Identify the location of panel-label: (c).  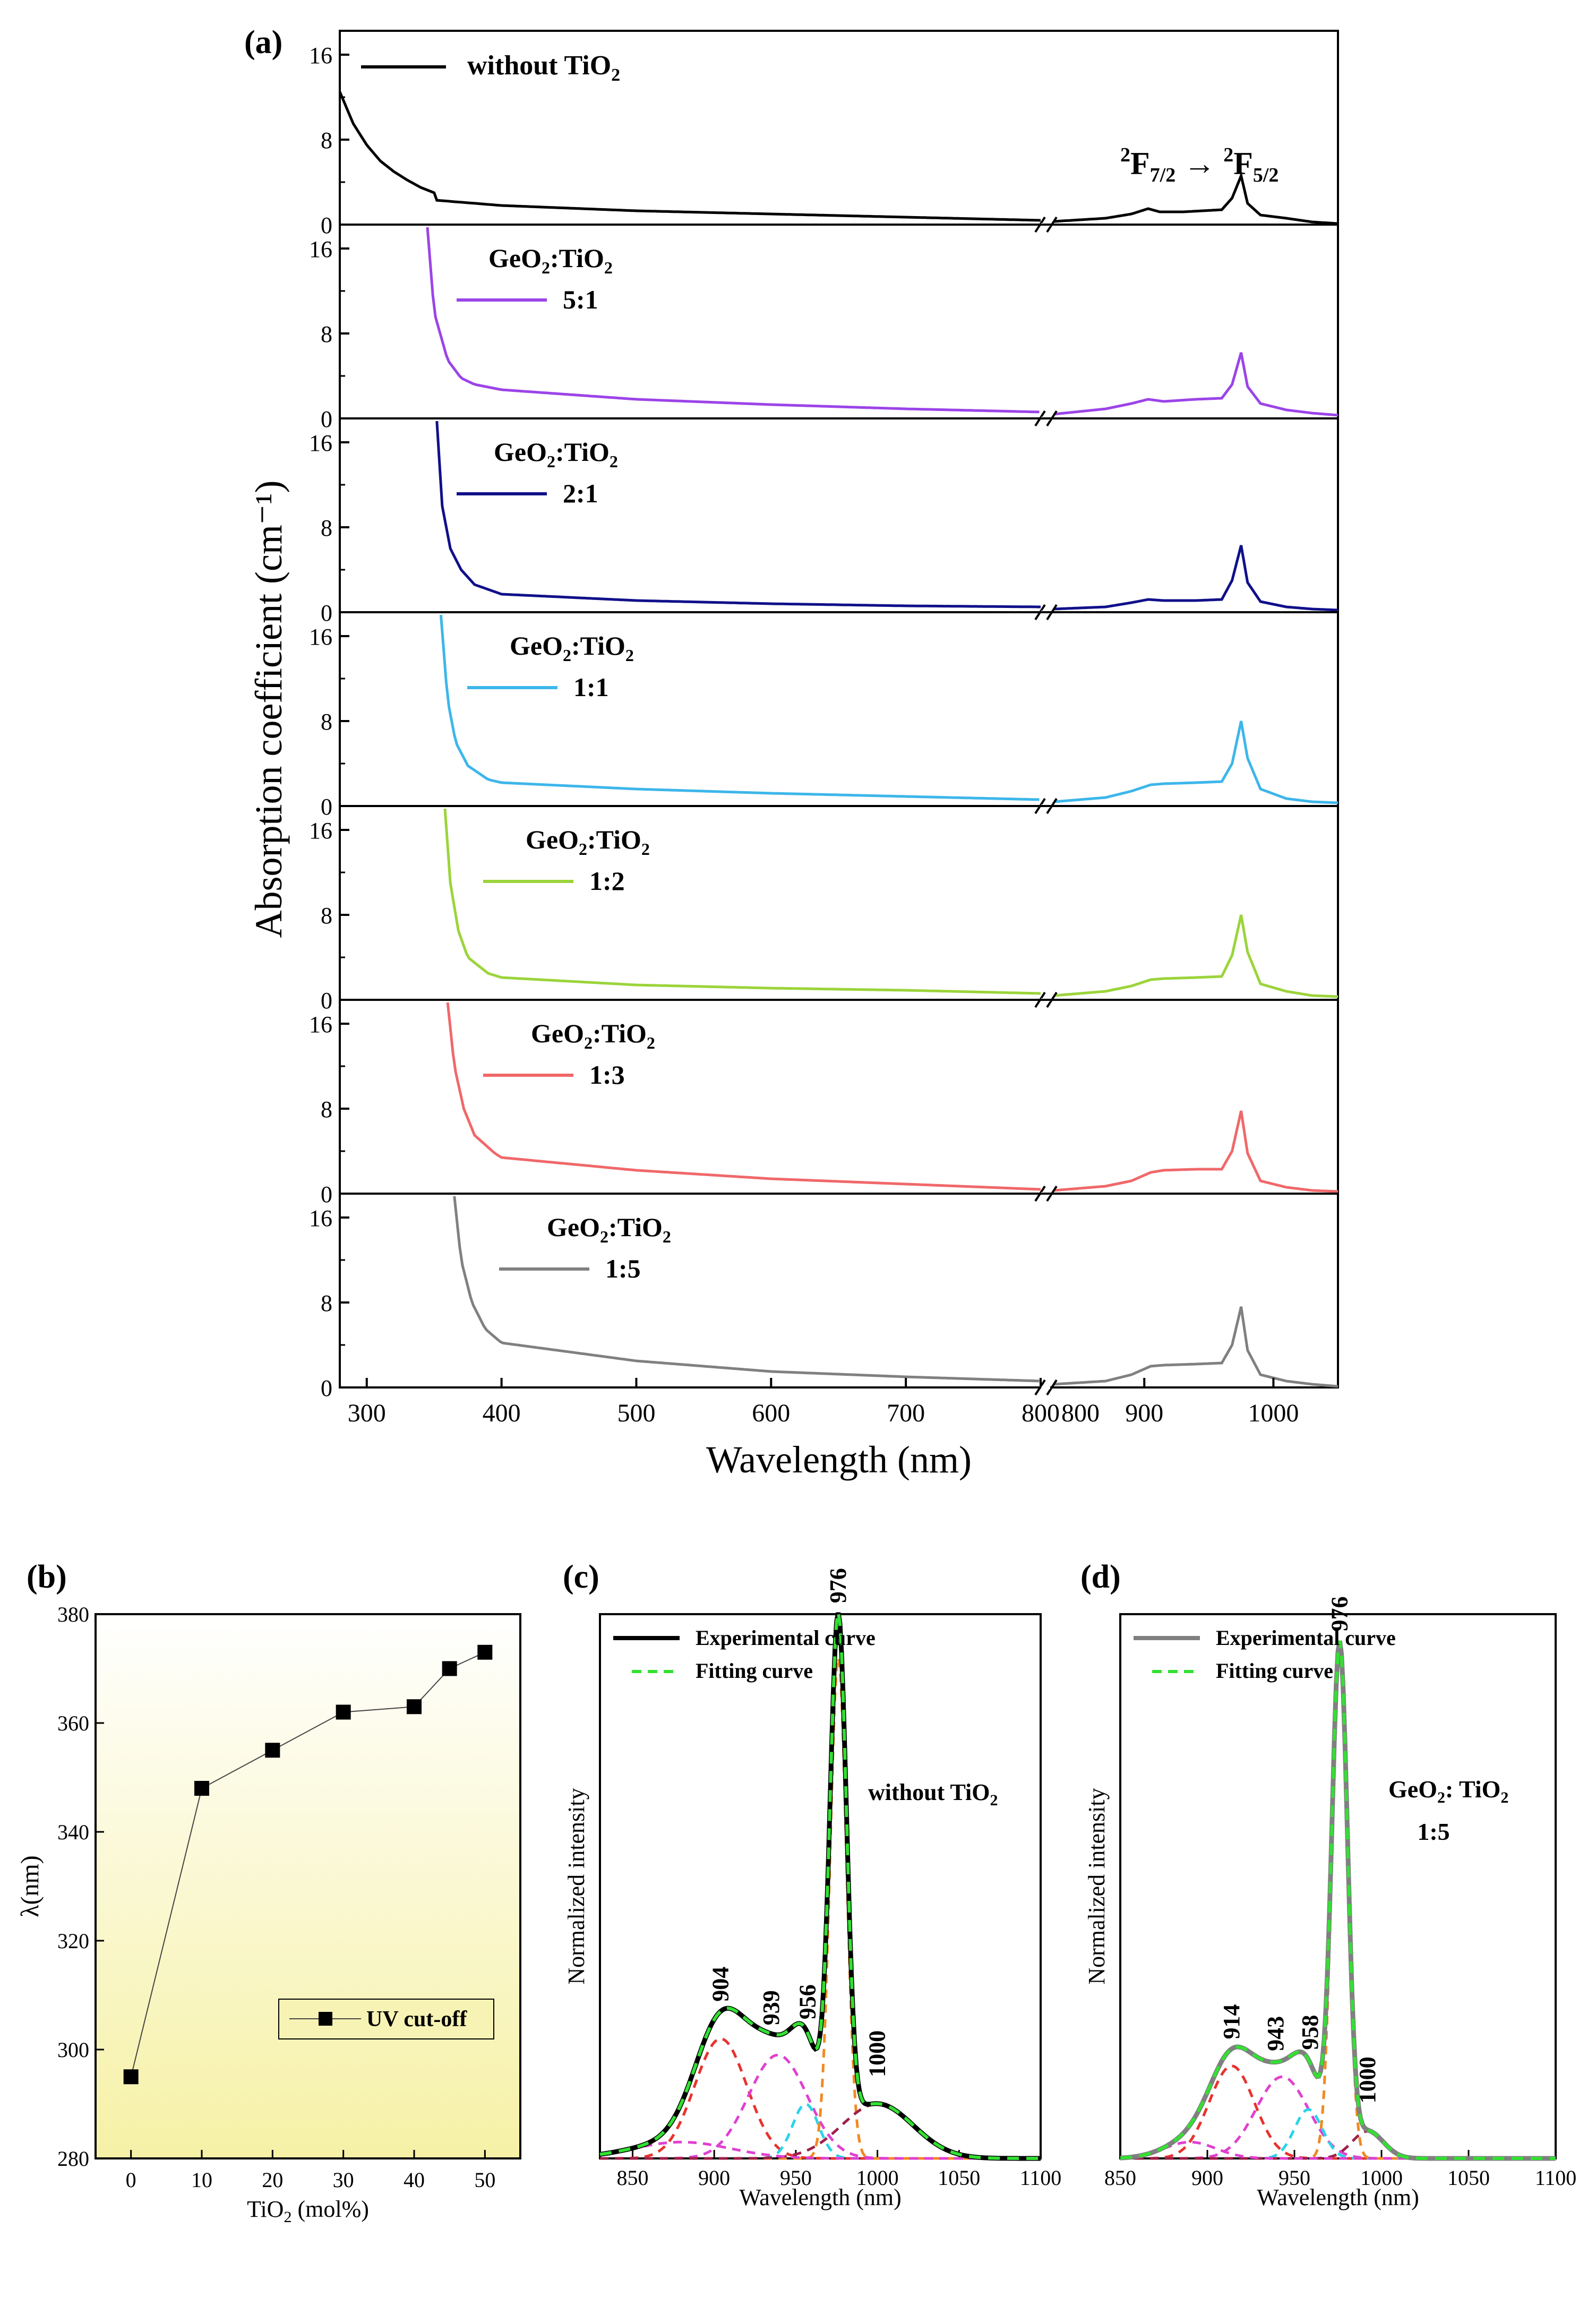
(581, 1577).